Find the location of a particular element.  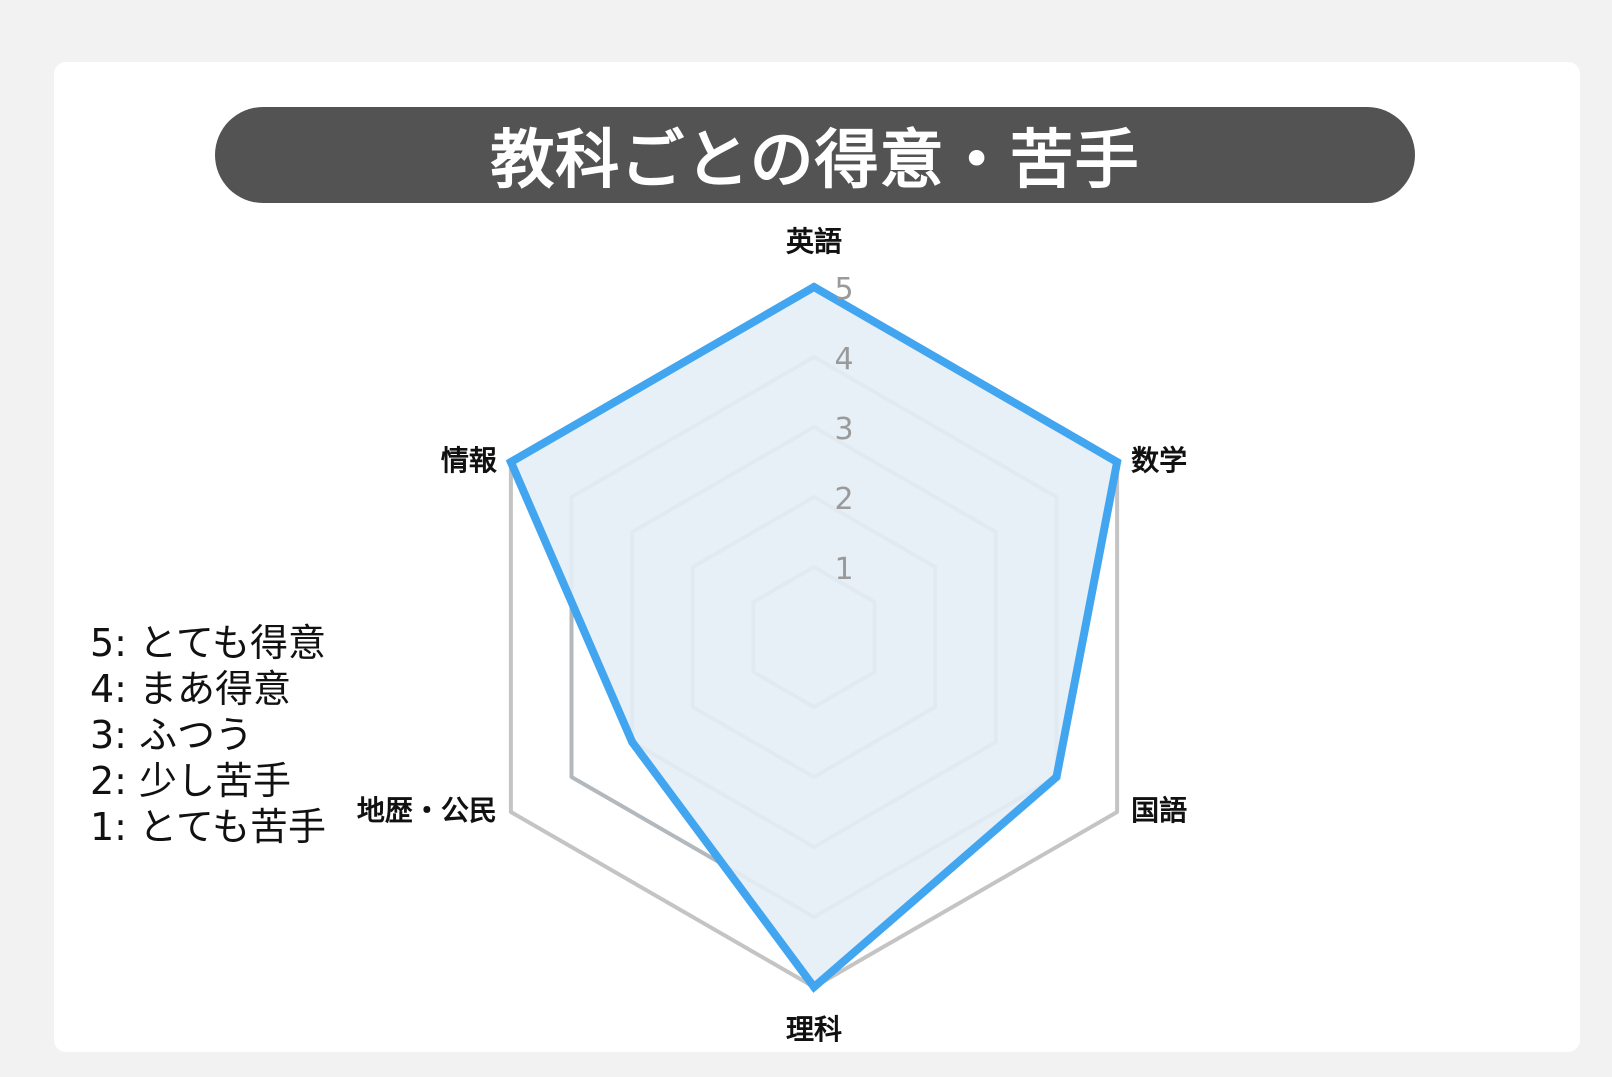

legend-item-5: 5: とても得意 is located at coordinates (208, 643).